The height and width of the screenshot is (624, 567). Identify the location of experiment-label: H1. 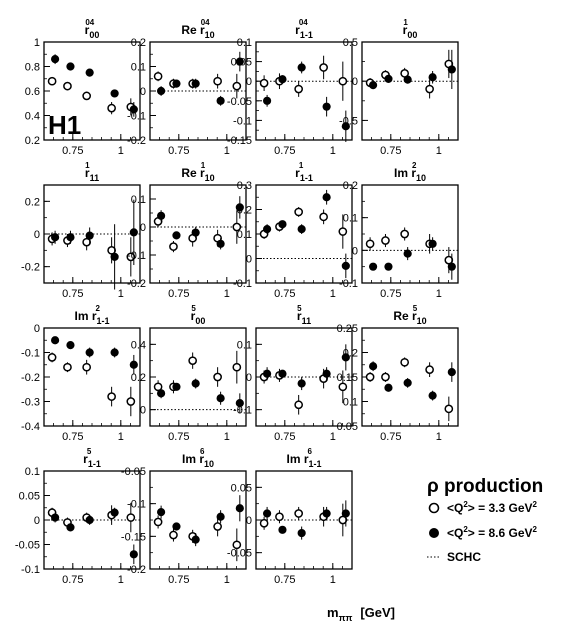
(64, 125).